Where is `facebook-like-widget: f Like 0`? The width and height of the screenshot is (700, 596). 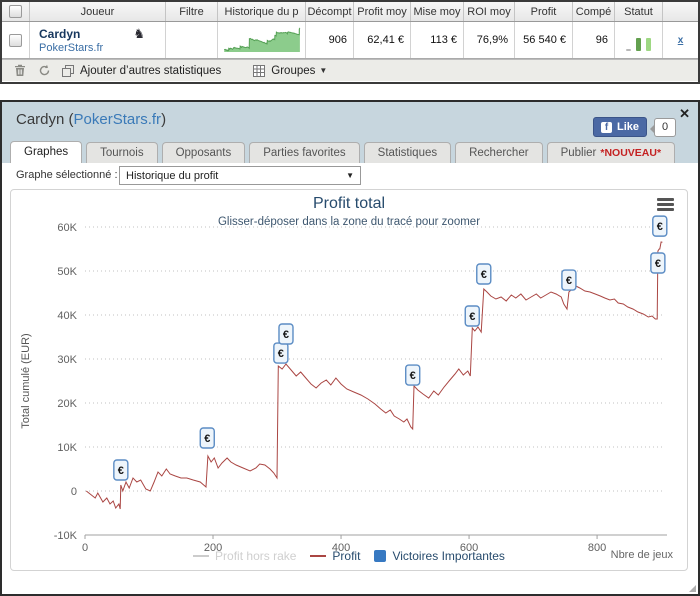
facebook-like-widget: f Like 0 is located at coordinates (634, 127).